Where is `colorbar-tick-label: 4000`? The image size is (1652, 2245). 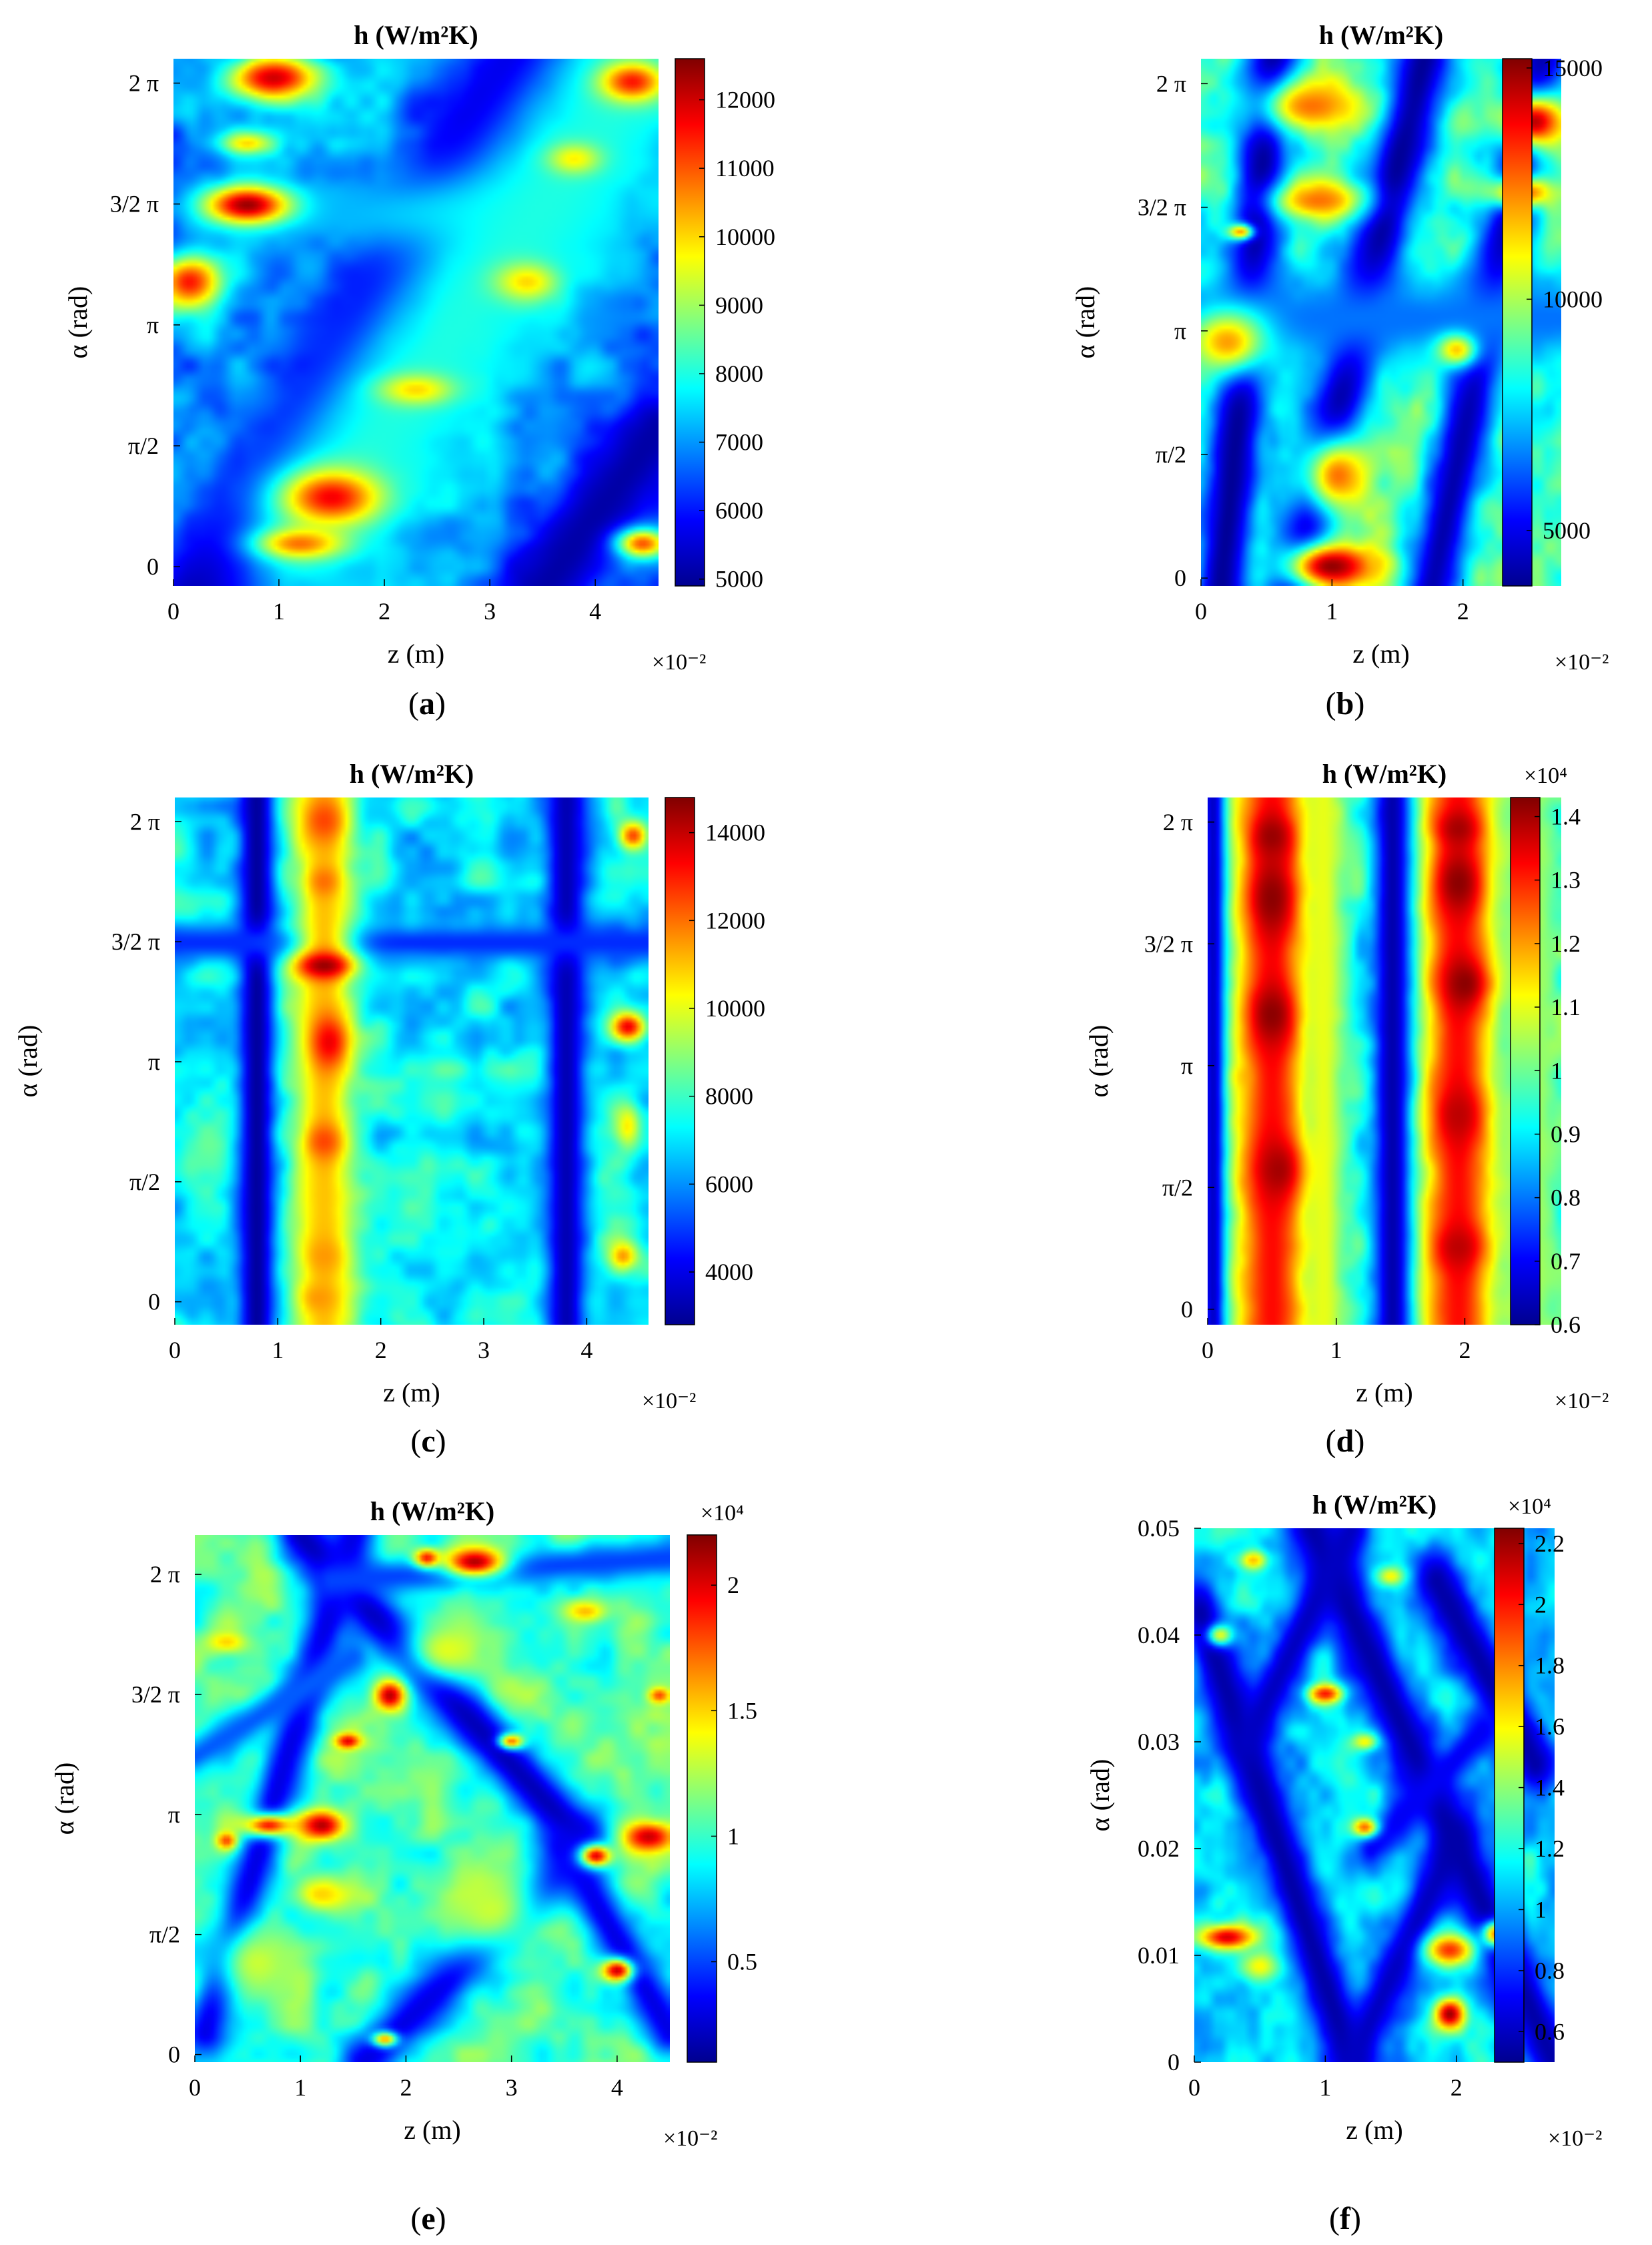
colorbar-tick-label: 4000 is located at coordinates (729, 1272).